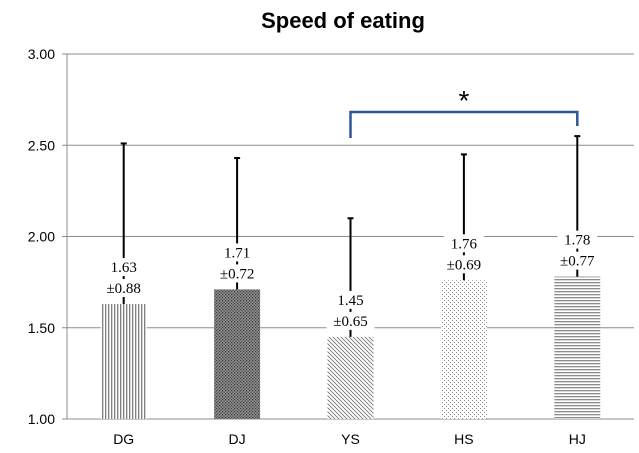 This screenshot has width=639, height=453. I want to click on data-label-sd: ±0.77, so click(577, 262).